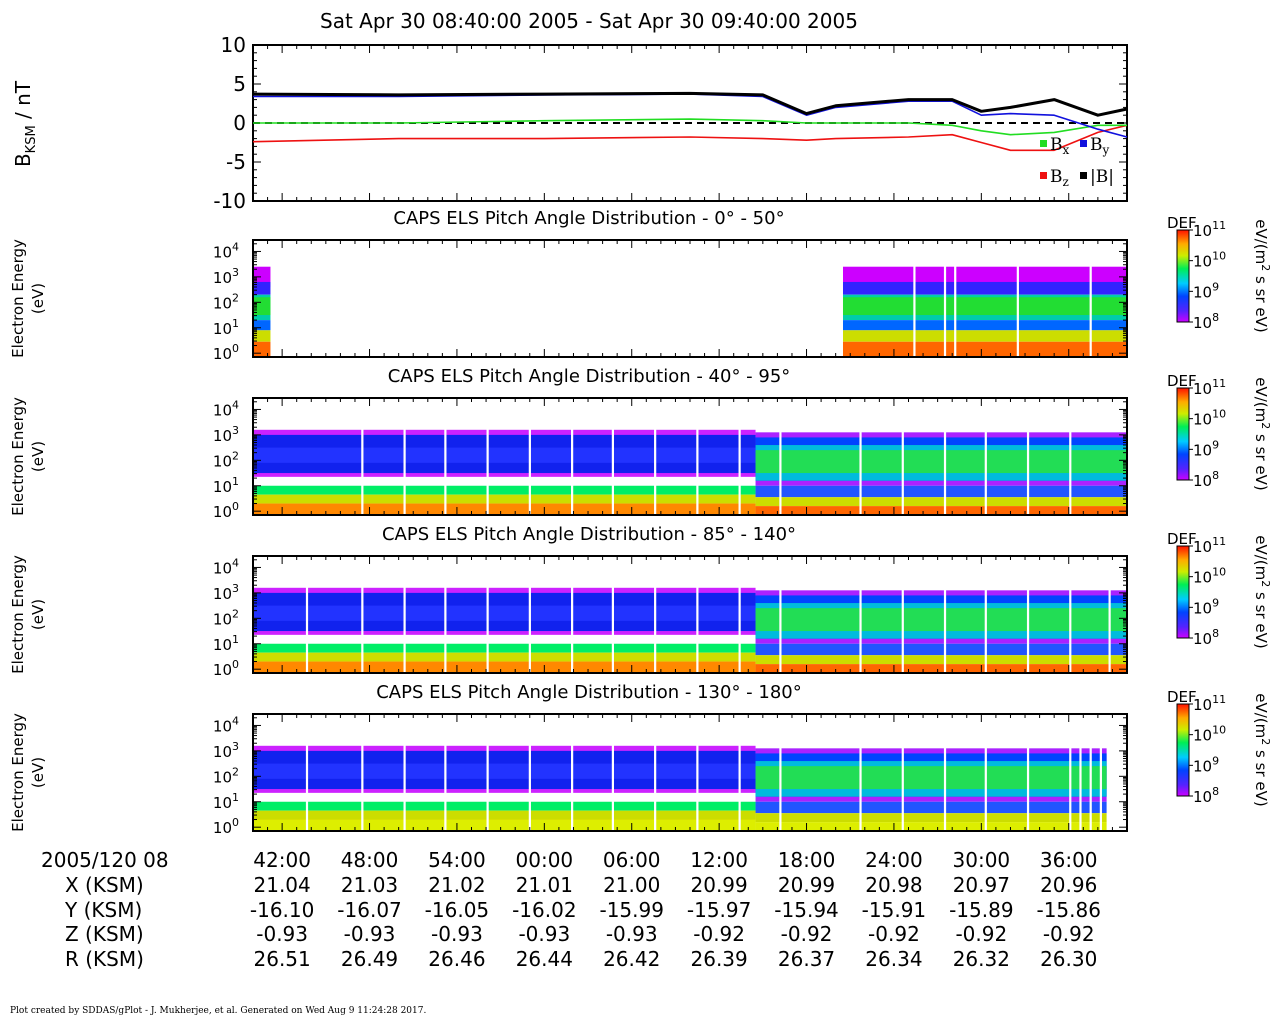 The image size is (1280, 1024). What do you see at coordinates (504, 509) in the screenshot?
I see `band-left-orange` at bounding box center [504, 509].